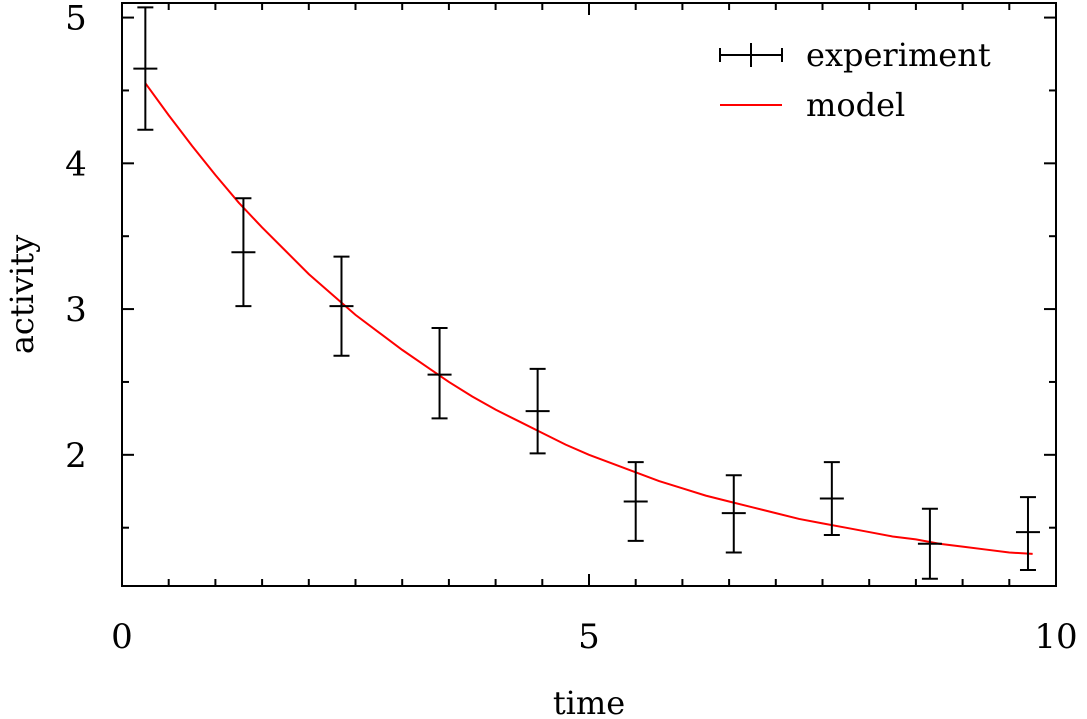 The height and width of the screenshot is (719, 1087). I want to click on x-tick-label: 0, so click(122, 637).